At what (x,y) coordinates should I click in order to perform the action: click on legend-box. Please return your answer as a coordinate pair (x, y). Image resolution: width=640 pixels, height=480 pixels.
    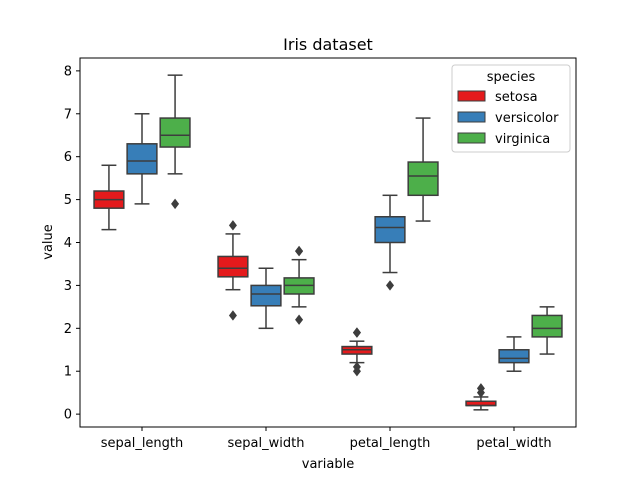
    Looking at the image, I should click on (511, 108).